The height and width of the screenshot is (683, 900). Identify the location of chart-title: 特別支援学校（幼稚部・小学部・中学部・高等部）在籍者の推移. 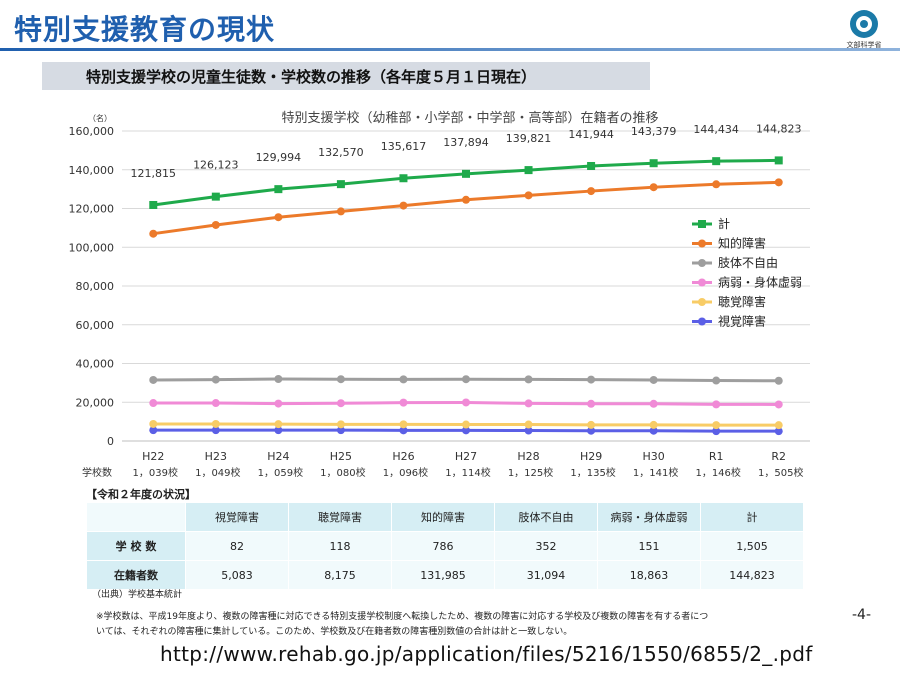
(469, 118).